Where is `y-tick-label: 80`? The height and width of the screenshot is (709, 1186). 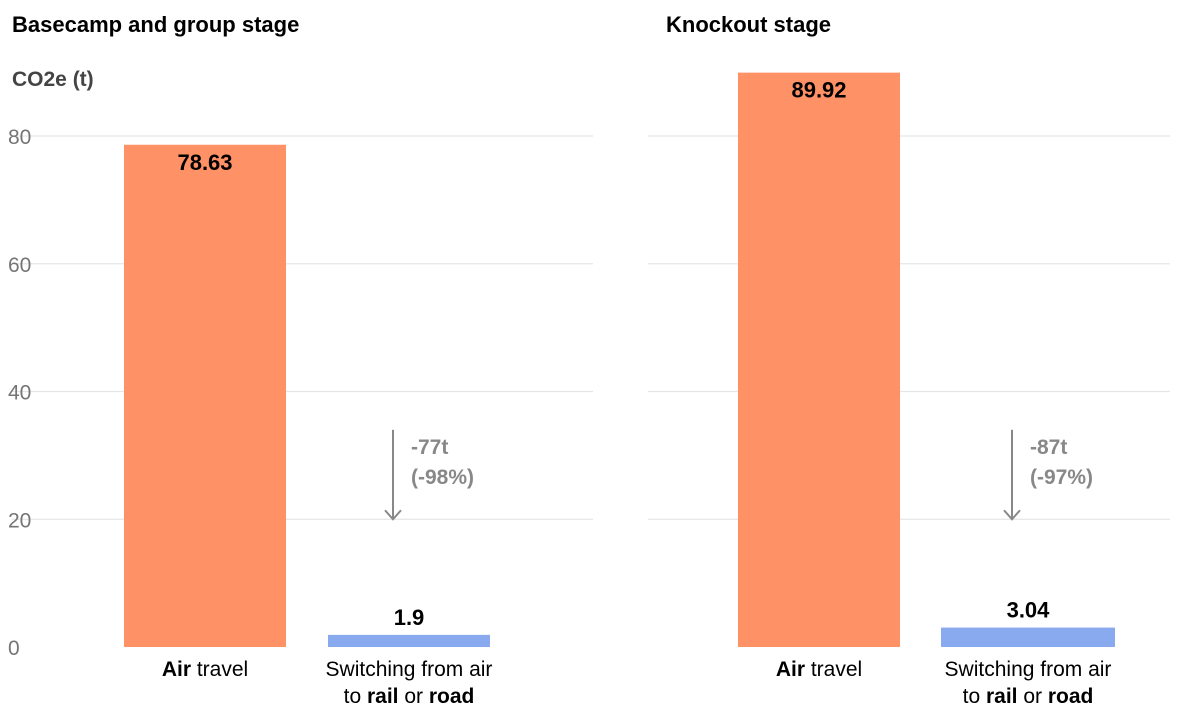 y-tick-label: 80 is located at coordinates (19, 137).